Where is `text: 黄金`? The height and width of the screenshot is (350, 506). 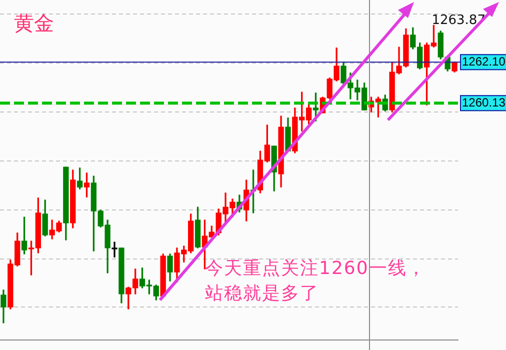
text: 黄金 is located at coordinates (34, 23).